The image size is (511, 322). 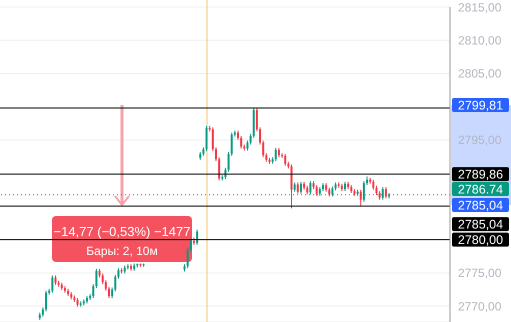 What do you see at coordinates (481, 175) in the screenshot?
I see `ref-line-label: 2789,86` at bounding box center [481, 175].